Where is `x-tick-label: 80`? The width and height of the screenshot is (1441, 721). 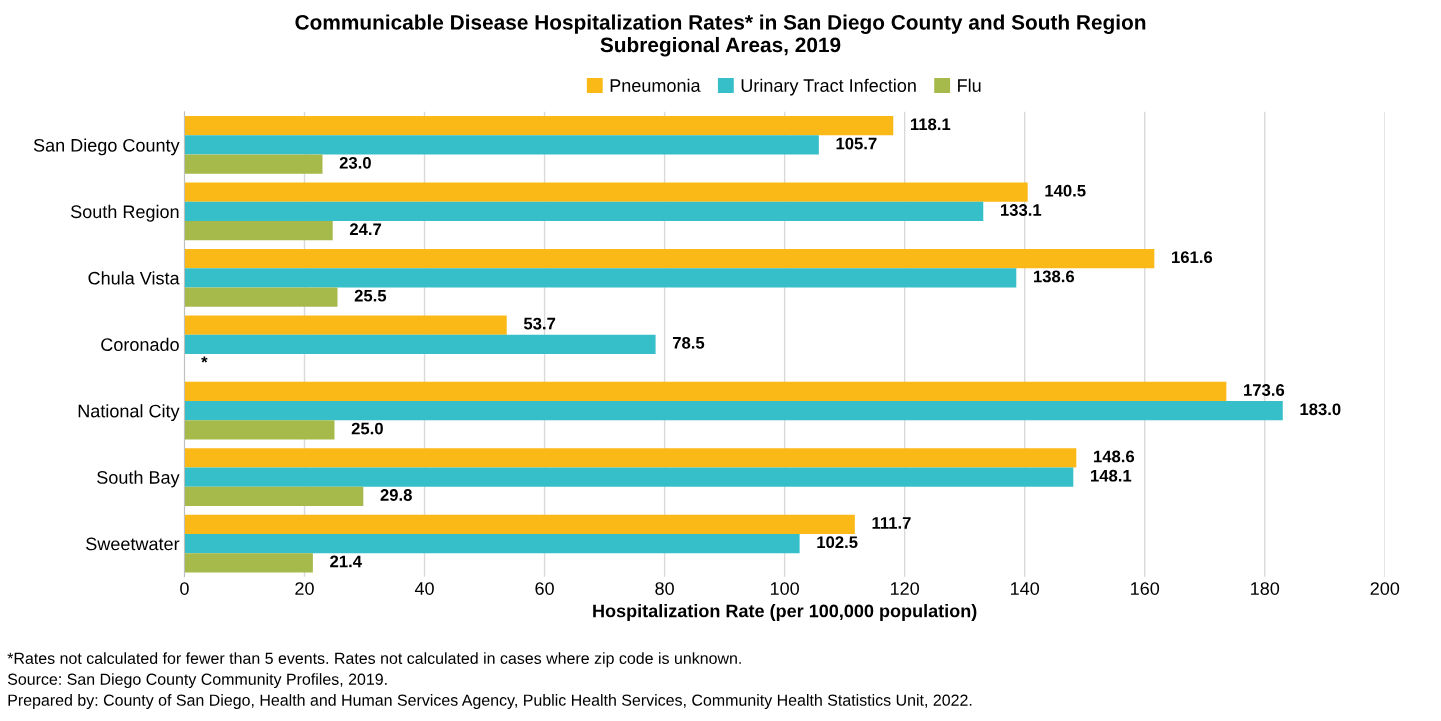
x-tick-label: 80 is located at coordinates (664, 588).